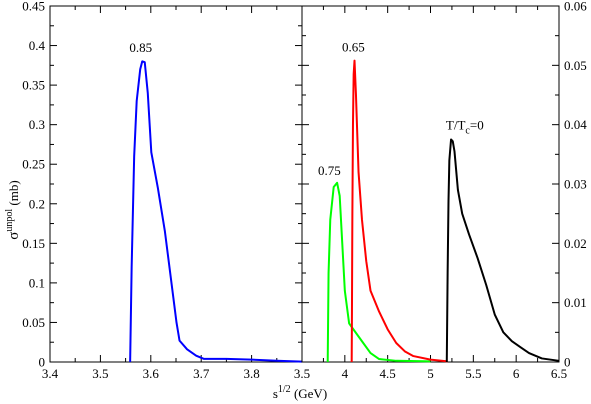 The image size is (591, 404). What do you see at coordinates (329, 170) in the screenshot?
I see `right-series-label-0: 0.75` at bounding box center [329, 170].